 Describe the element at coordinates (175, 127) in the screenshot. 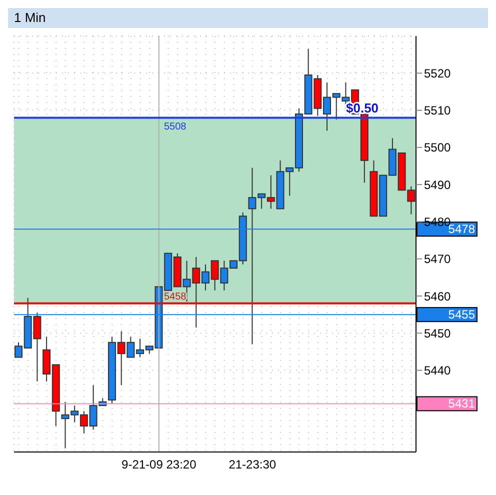

I see `ref-line-label: 5508` at that location.